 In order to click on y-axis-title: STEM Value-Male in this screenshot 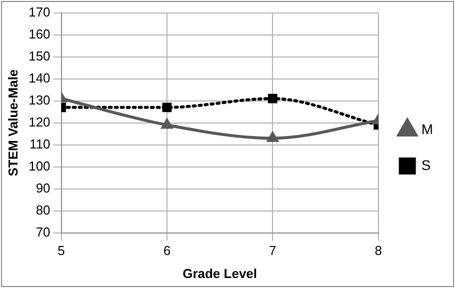, I will do `click(12, 122)`.